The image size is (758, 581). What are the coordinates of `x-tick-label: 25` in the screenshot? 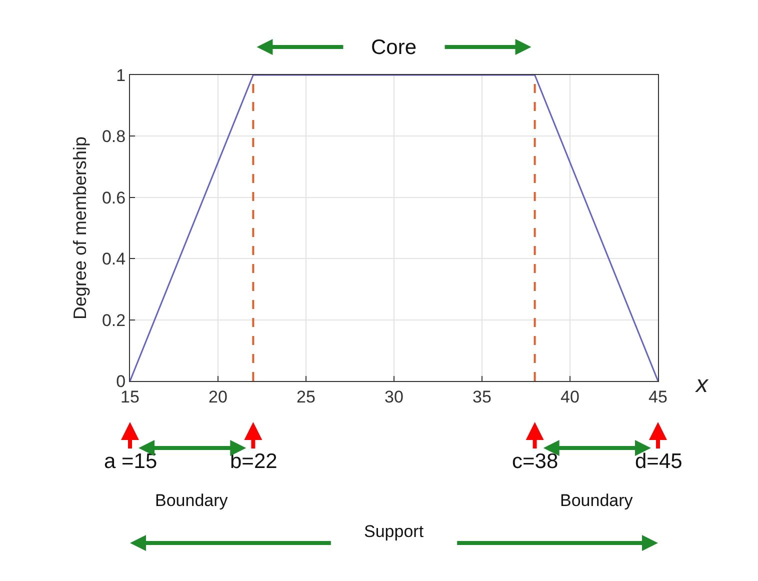 It's located at (306, 396).